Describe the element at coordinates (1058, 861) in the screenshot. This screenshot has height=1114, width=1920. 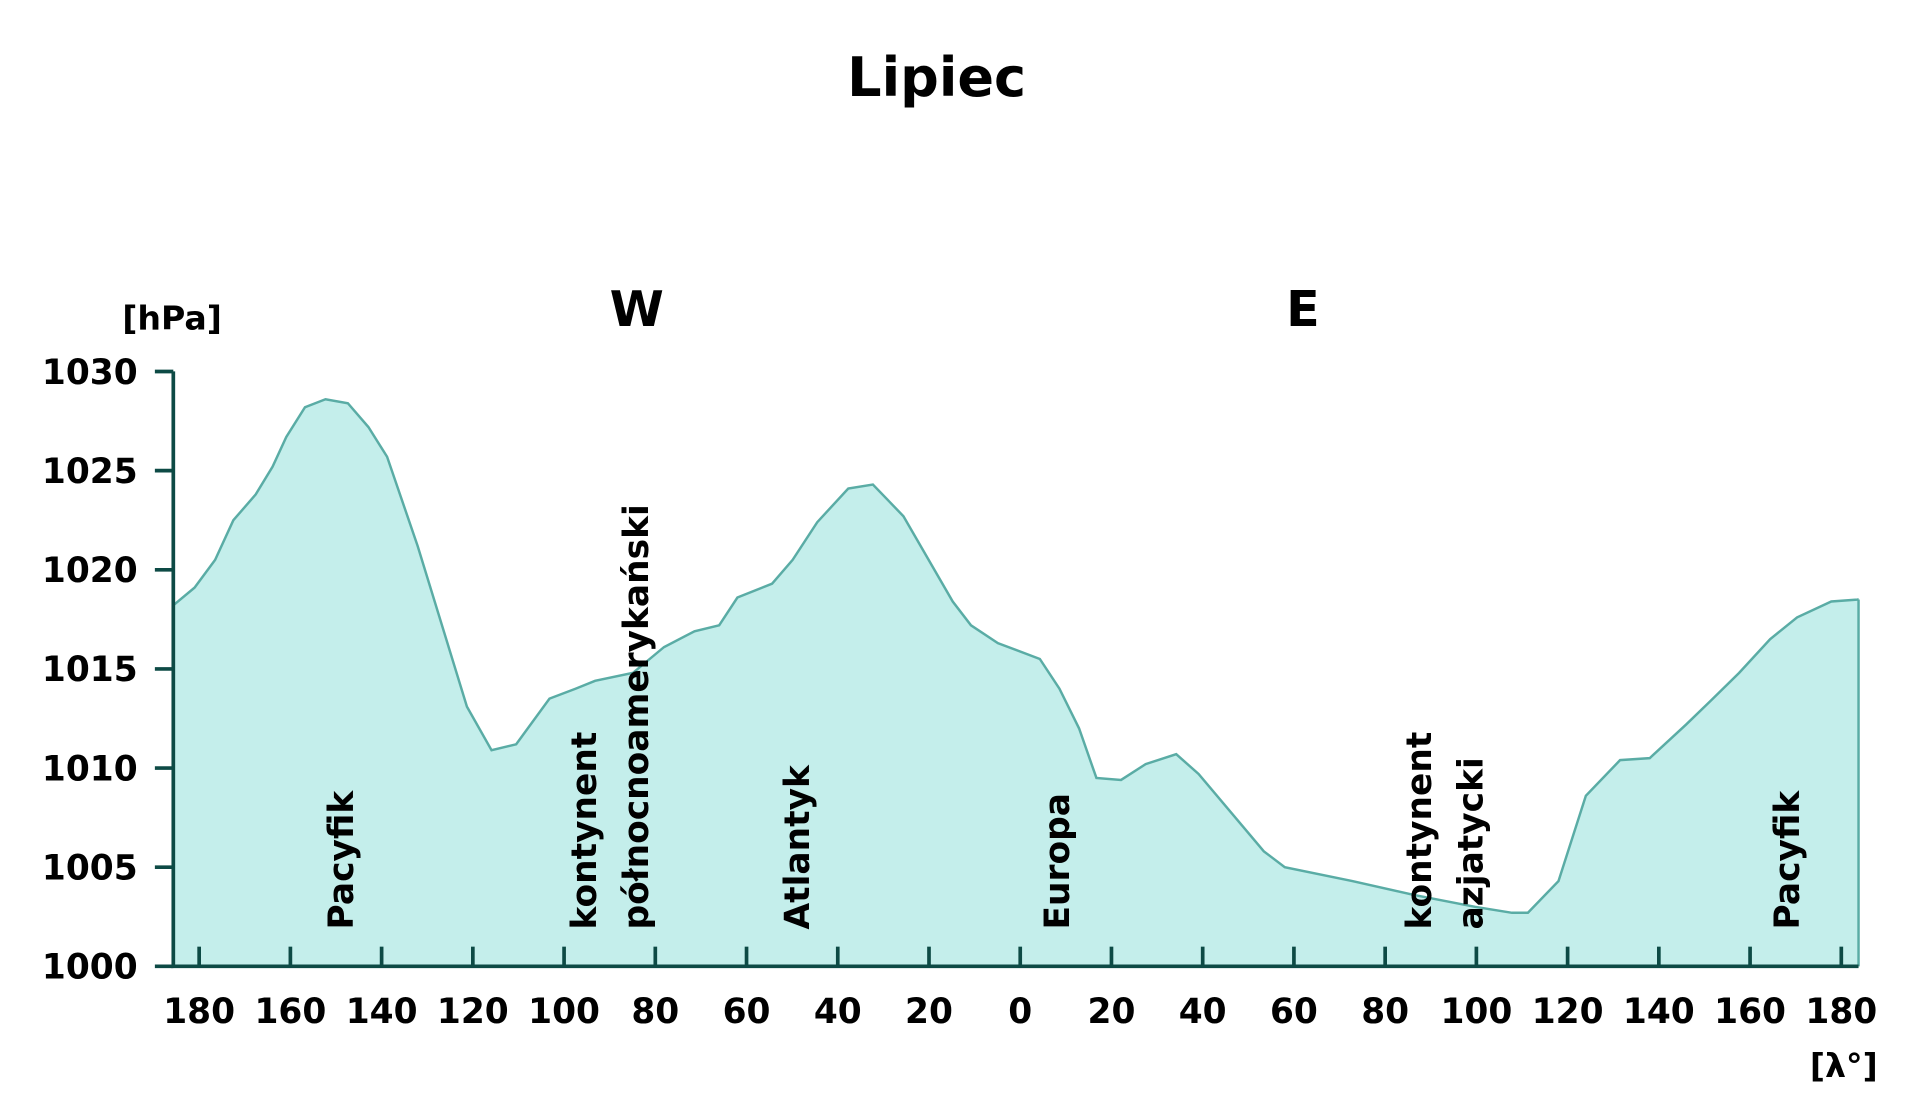
I see `region-label: Europa` at that location.